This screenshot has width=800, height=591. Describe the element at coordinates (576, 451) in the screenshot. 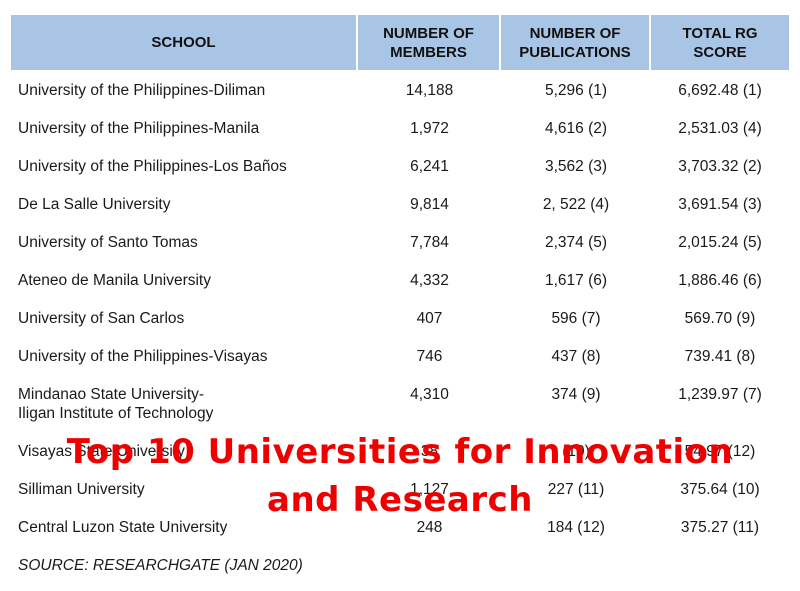

I see `publications-value: (10)` at that location.